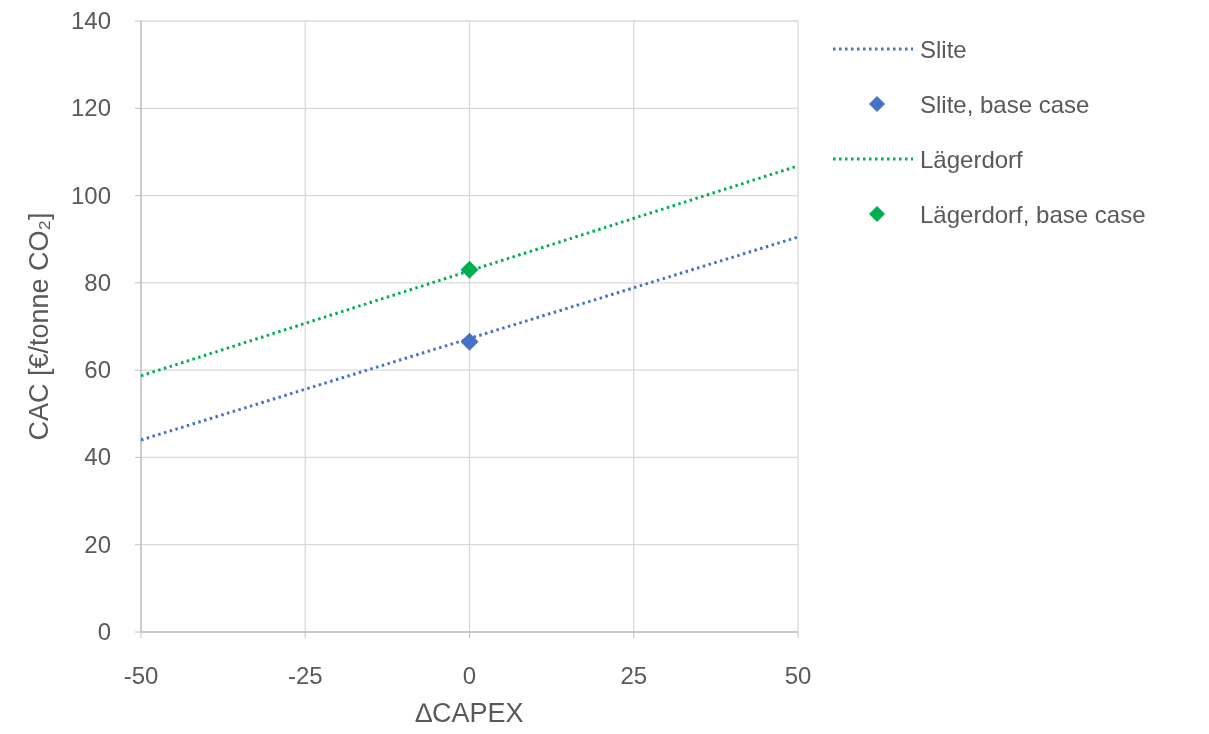 The width and height of the screenshot is (1209, 734). What do you see at coordinates (305, 675) in the screenshot?
I see `x-tick-label: -25` at bounding box center [305, 675].